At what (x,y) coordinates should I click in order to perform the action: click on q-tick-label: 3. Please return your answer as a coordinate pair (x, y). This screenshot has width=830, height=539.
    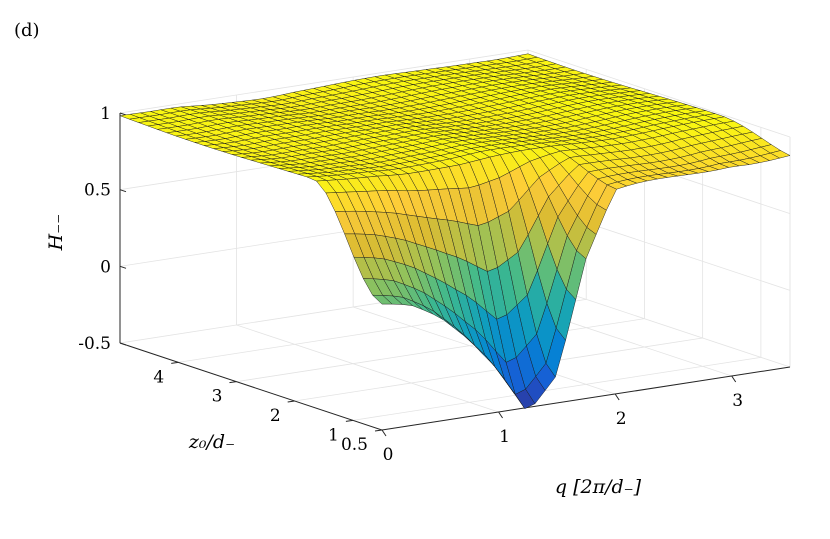
    Looking at the image, I should click on (737, 401).